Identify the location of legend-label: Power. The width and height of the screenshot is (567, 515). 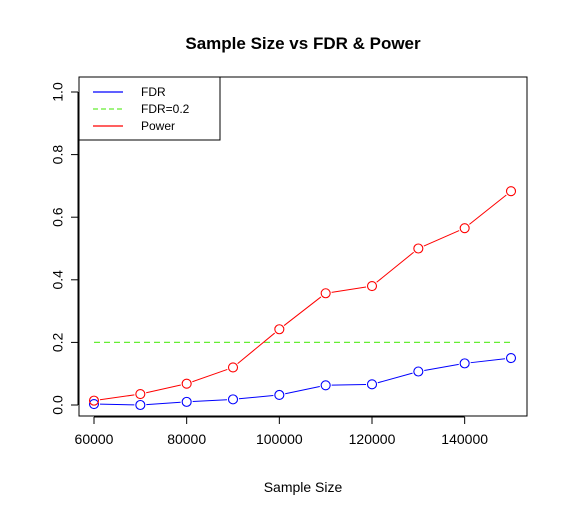
(158, 126).